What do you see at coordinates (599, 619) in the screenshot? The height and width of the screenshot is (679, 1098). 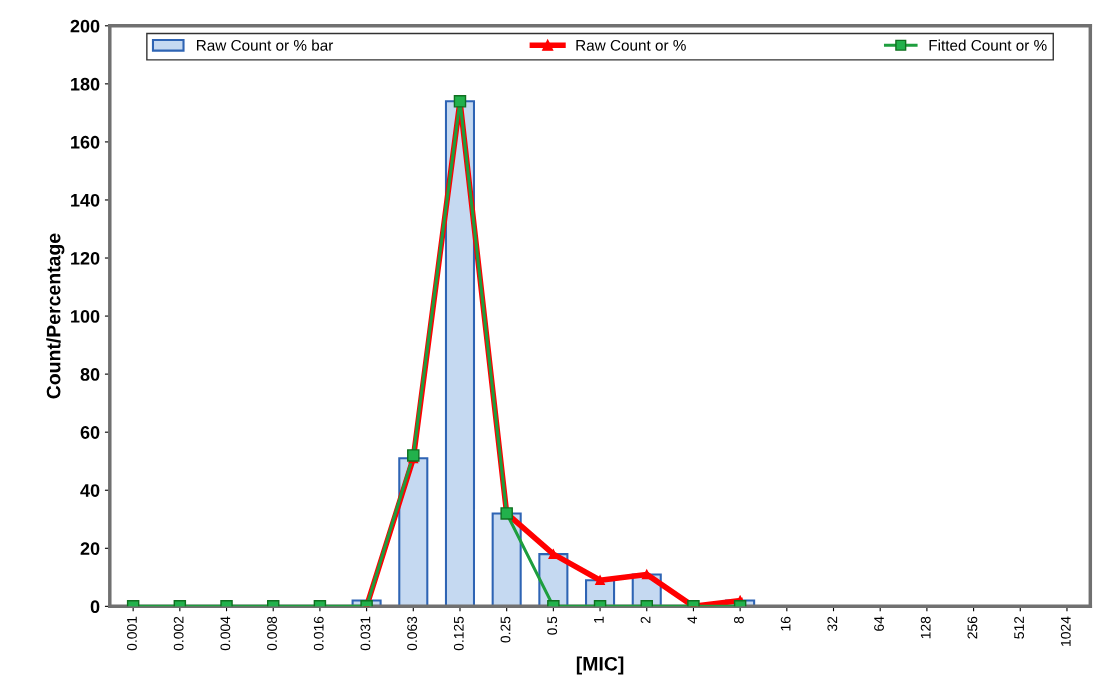 I see `x-tick-label: 1` at bounding box center [599, 619].